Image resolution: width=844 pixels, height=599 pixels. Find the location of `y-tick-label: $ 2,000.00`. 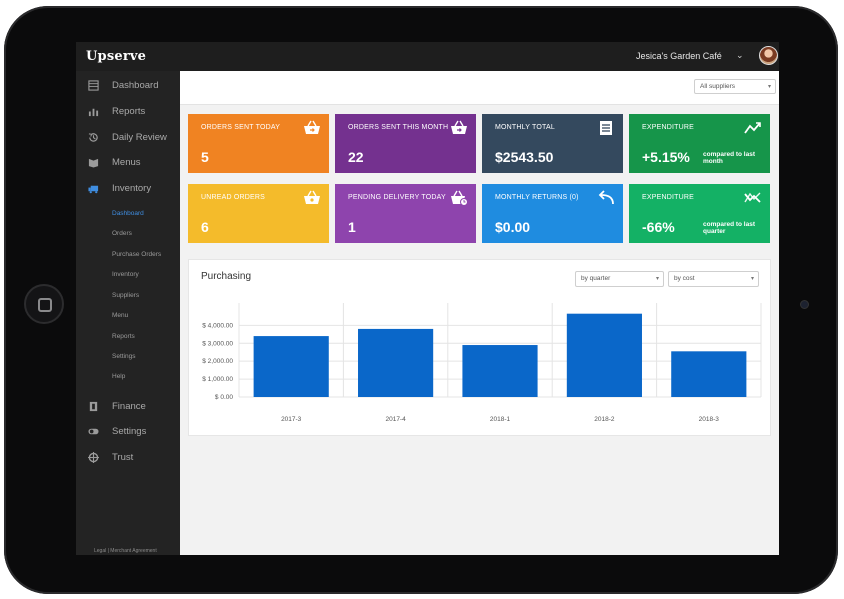

y-tick-label: $ 2,000.00 is located at coordinates (217, 361).